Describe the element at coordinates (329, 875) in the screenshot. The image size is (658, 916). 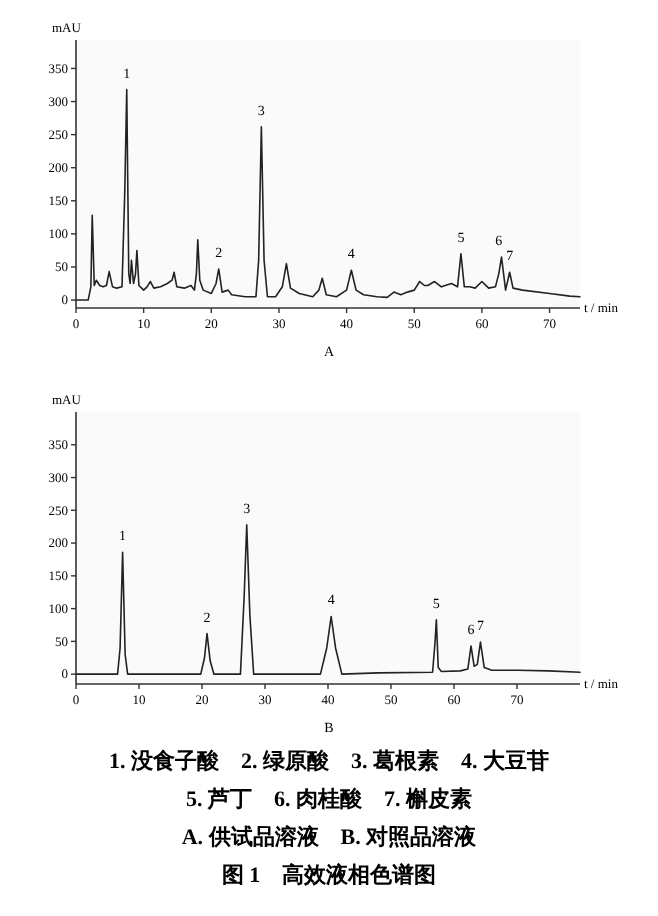
I see `caption: 图 1 高效液相色谱图` at that location.